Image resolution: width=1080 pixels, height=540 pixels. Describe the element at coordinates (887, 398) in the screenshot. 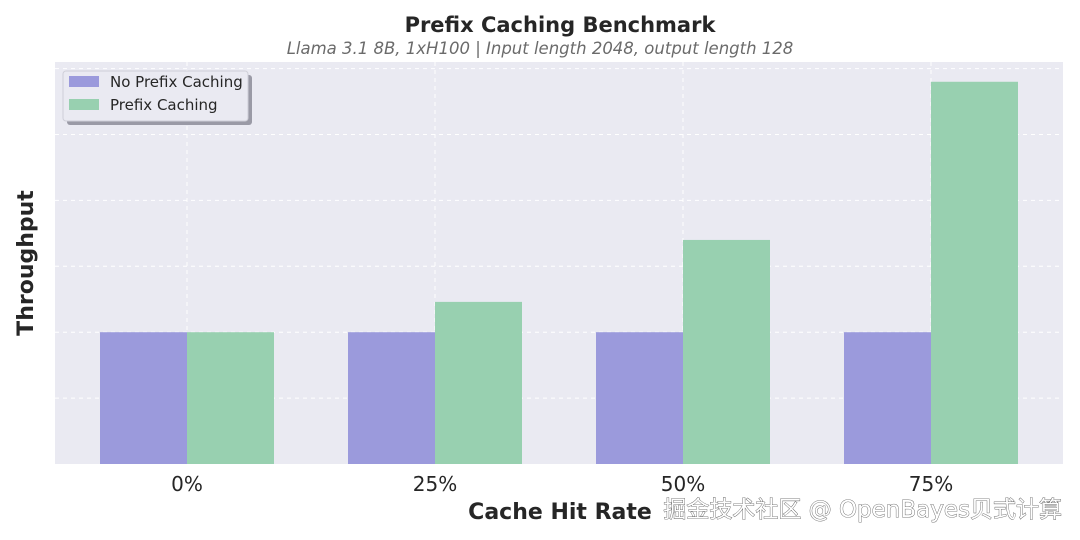

I see `bar-no-prefix-caching-75pct` at that location.